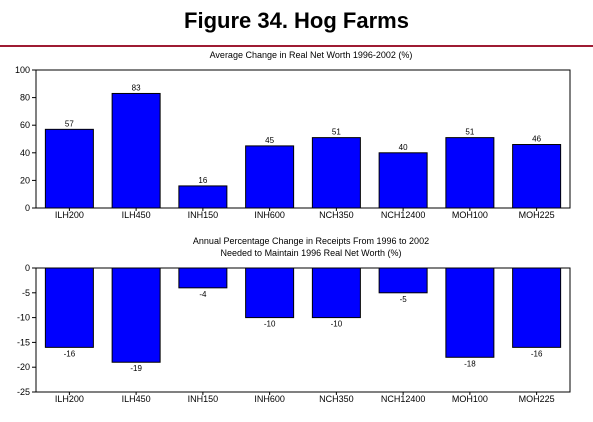 This screenshot has height=422, width=593. What do you see at coordinates (22, 70) in the screenshot?
I see `y-tick-label: 100` at bounding box center [22, 70].